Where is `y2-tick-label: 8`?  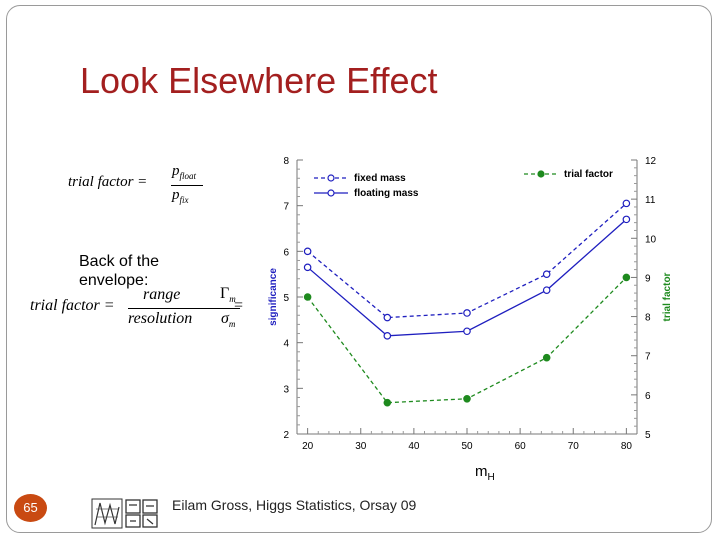
y2-tick-label: 8 is located at coordinates (648, 318).